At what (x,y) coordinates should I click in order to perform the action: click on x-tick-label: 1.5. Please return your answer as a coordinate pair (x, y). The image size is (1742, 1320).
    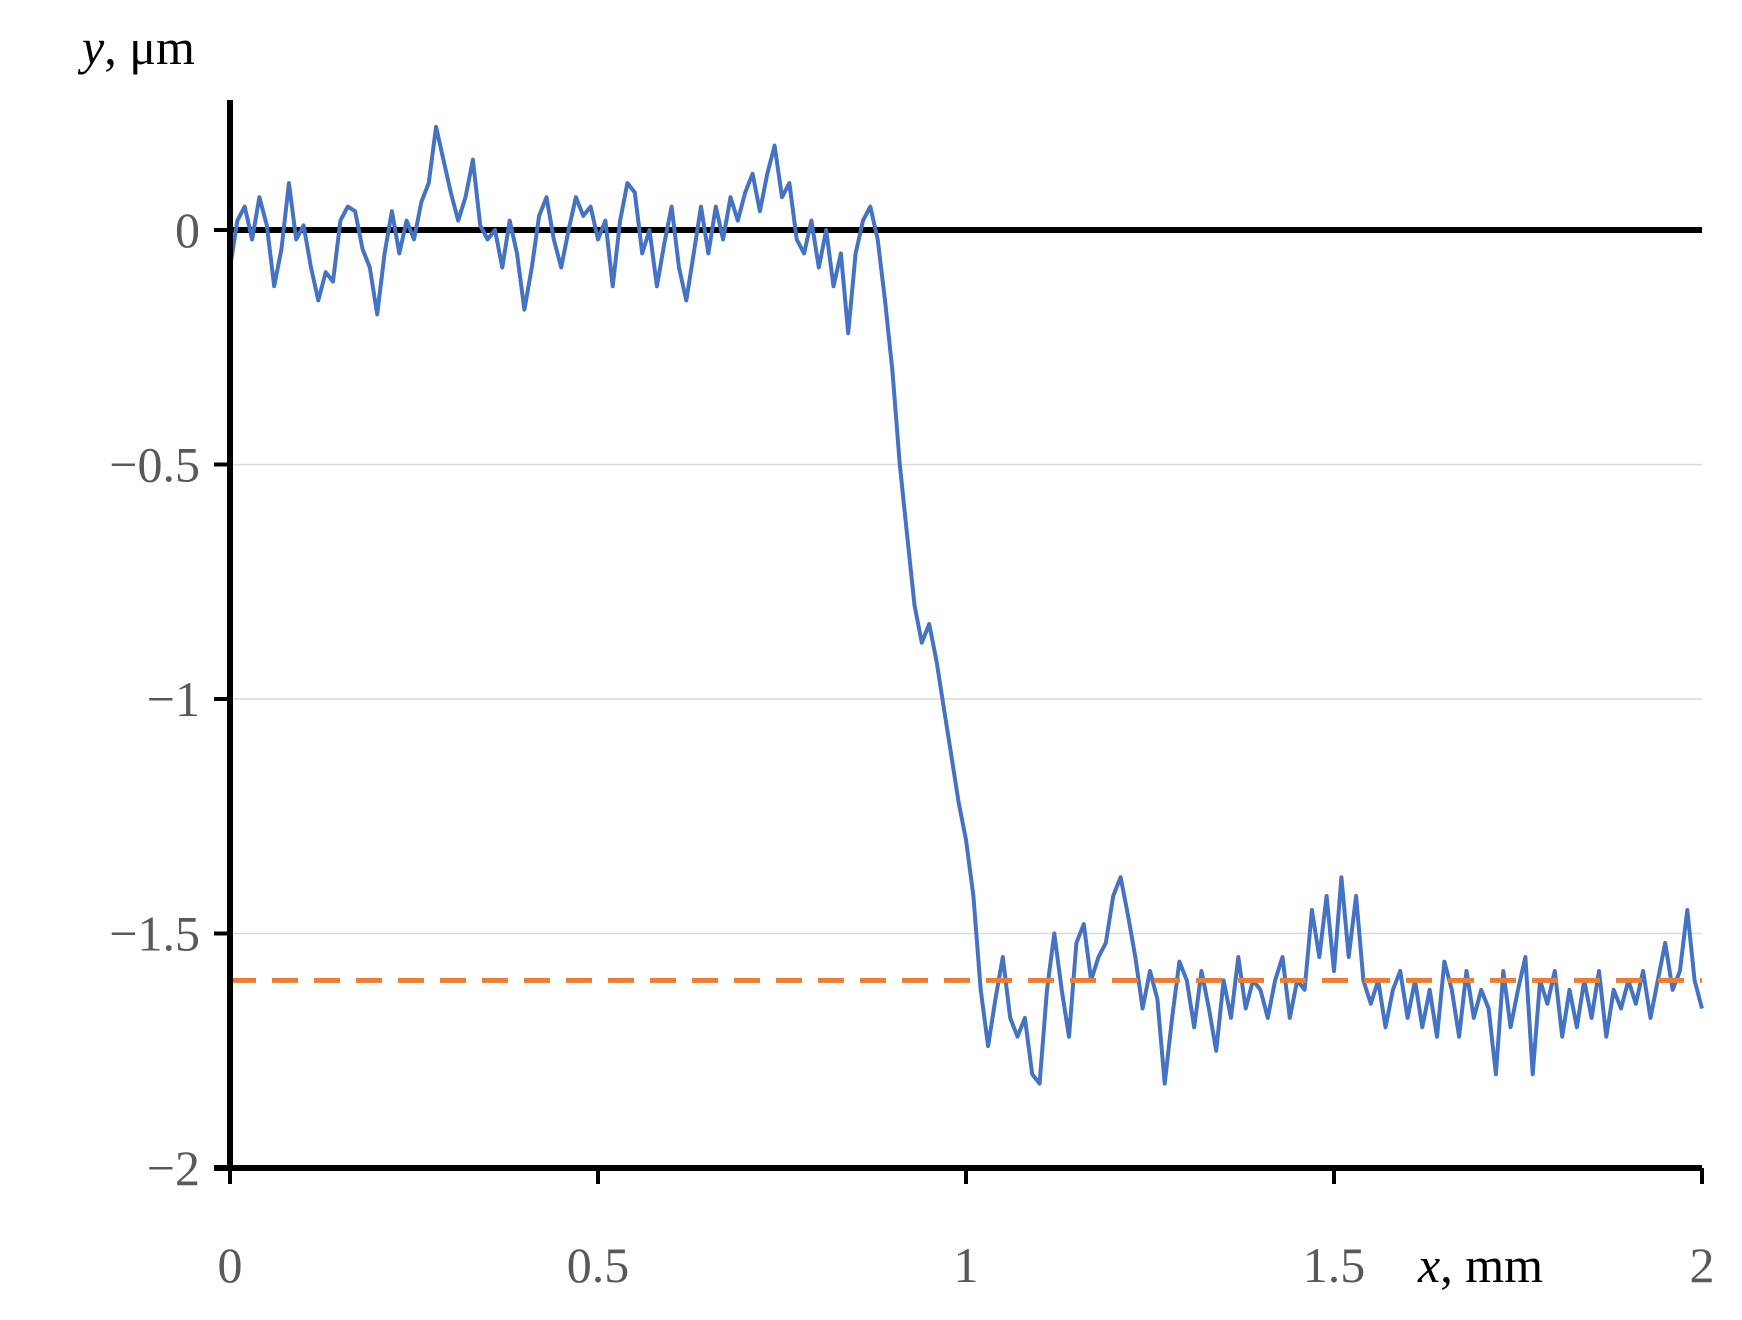
    Looking at the image, I should click on (1334, 1265).